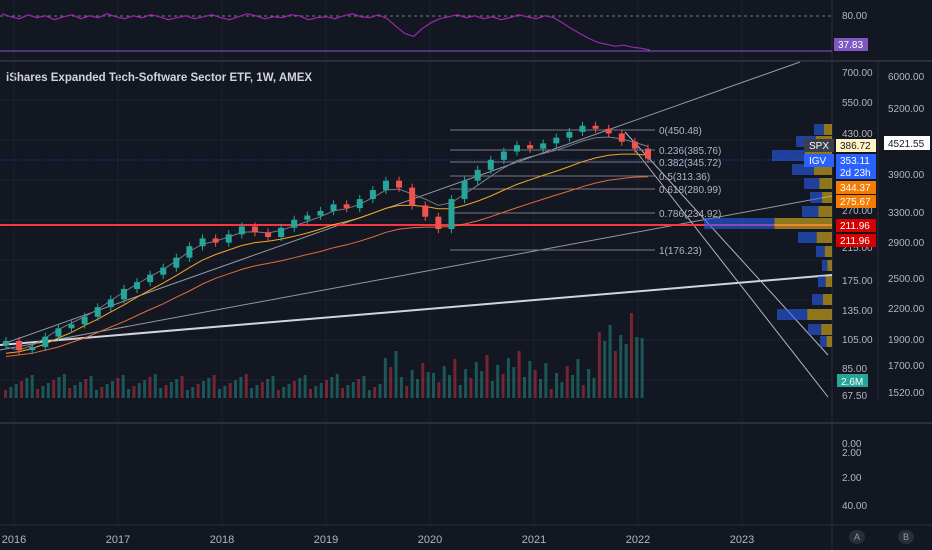 Image resolution: width=932 pixels, height=550 pixels. Describe the element at coordinates (852, 382) in the screenshot. I see `volume-tag-label: 2.6M` at that location.